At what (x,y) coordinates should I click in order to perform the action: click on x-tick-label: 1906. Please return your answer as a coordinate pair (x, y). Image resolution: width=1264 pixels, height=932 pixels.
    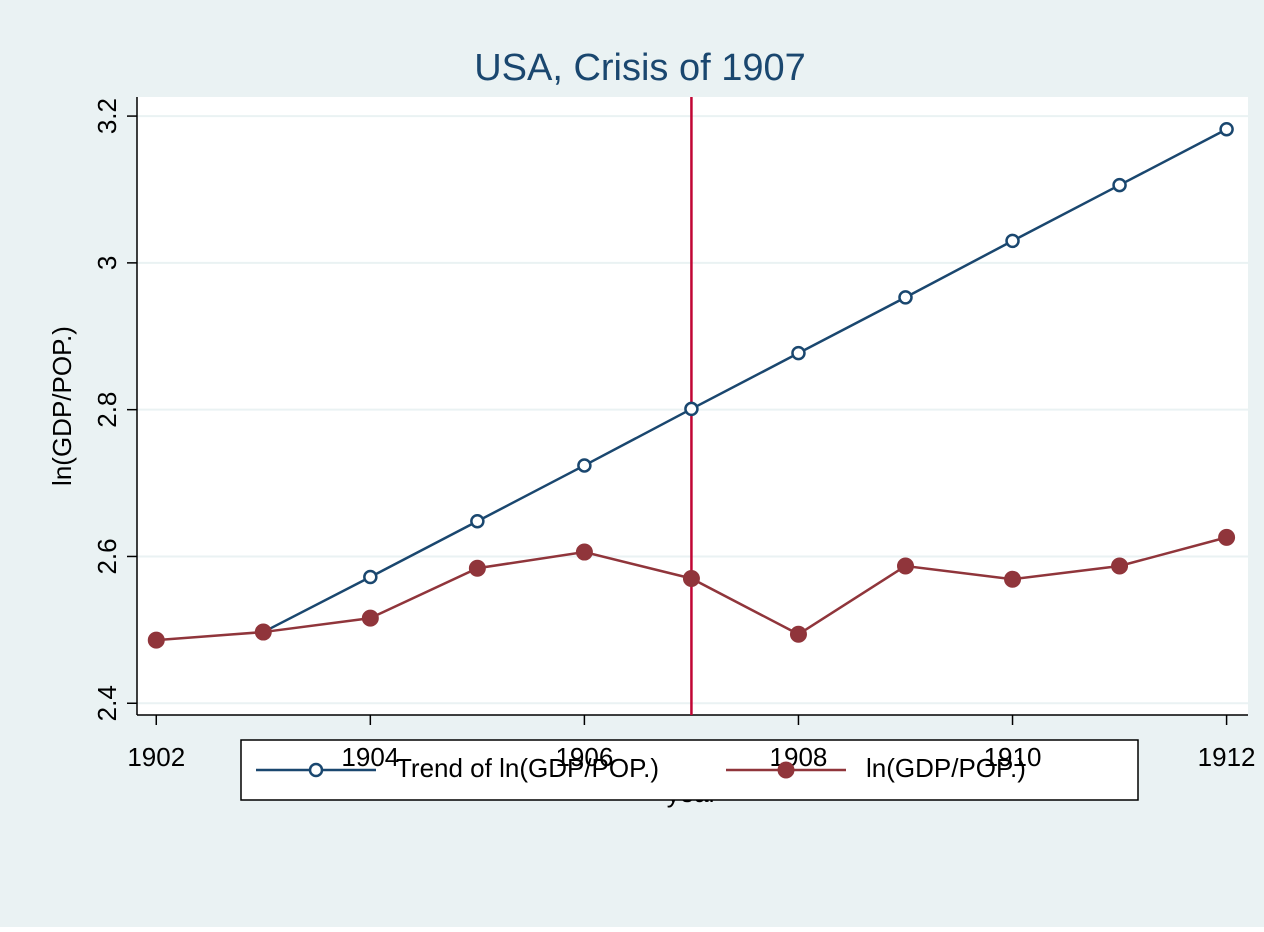
    Looking at the image, I should click on (584, 757).